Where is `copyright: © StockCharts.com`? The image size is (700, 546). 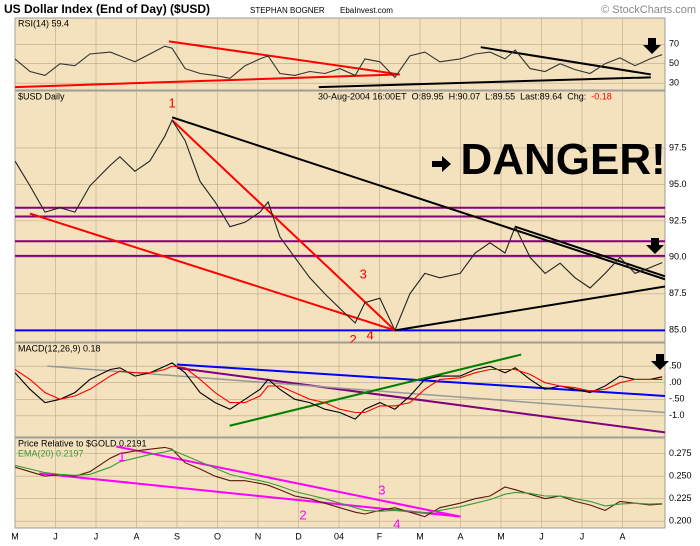 copyright: © StockCharts.com is located at coordinates (648, 10).